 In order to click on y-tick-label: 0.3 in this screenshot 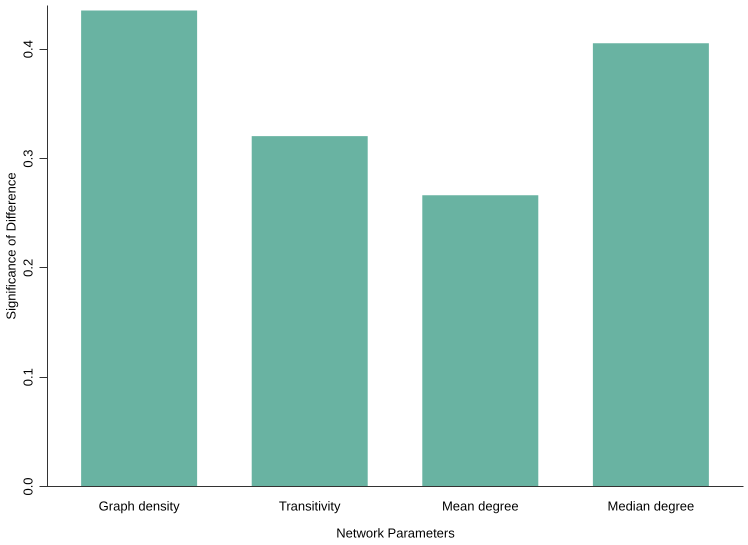, I will do `click(28, 159)`.